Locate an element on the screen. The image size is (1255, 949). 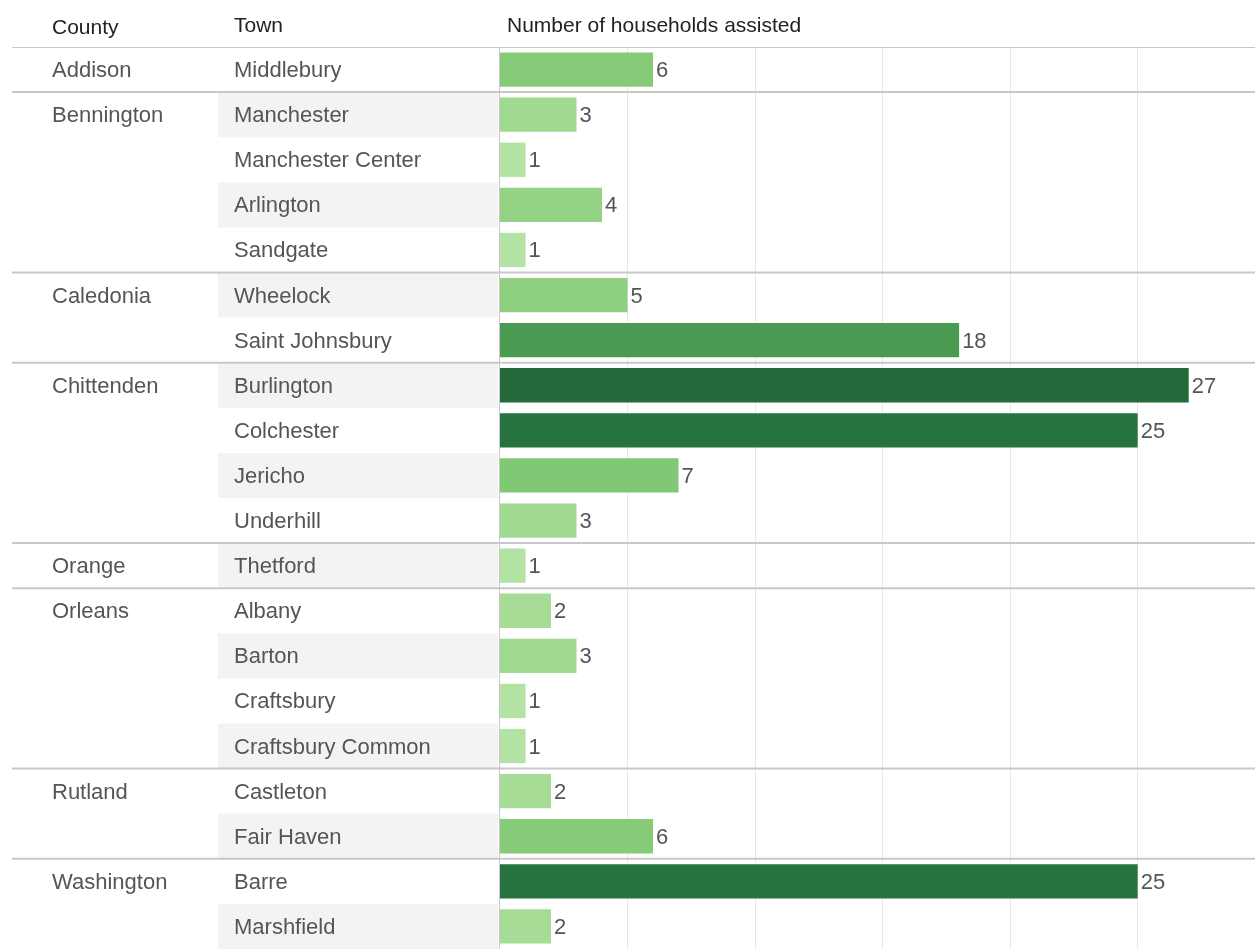
y2-tick-label: Chittenden is located at coordinates (105, 385).